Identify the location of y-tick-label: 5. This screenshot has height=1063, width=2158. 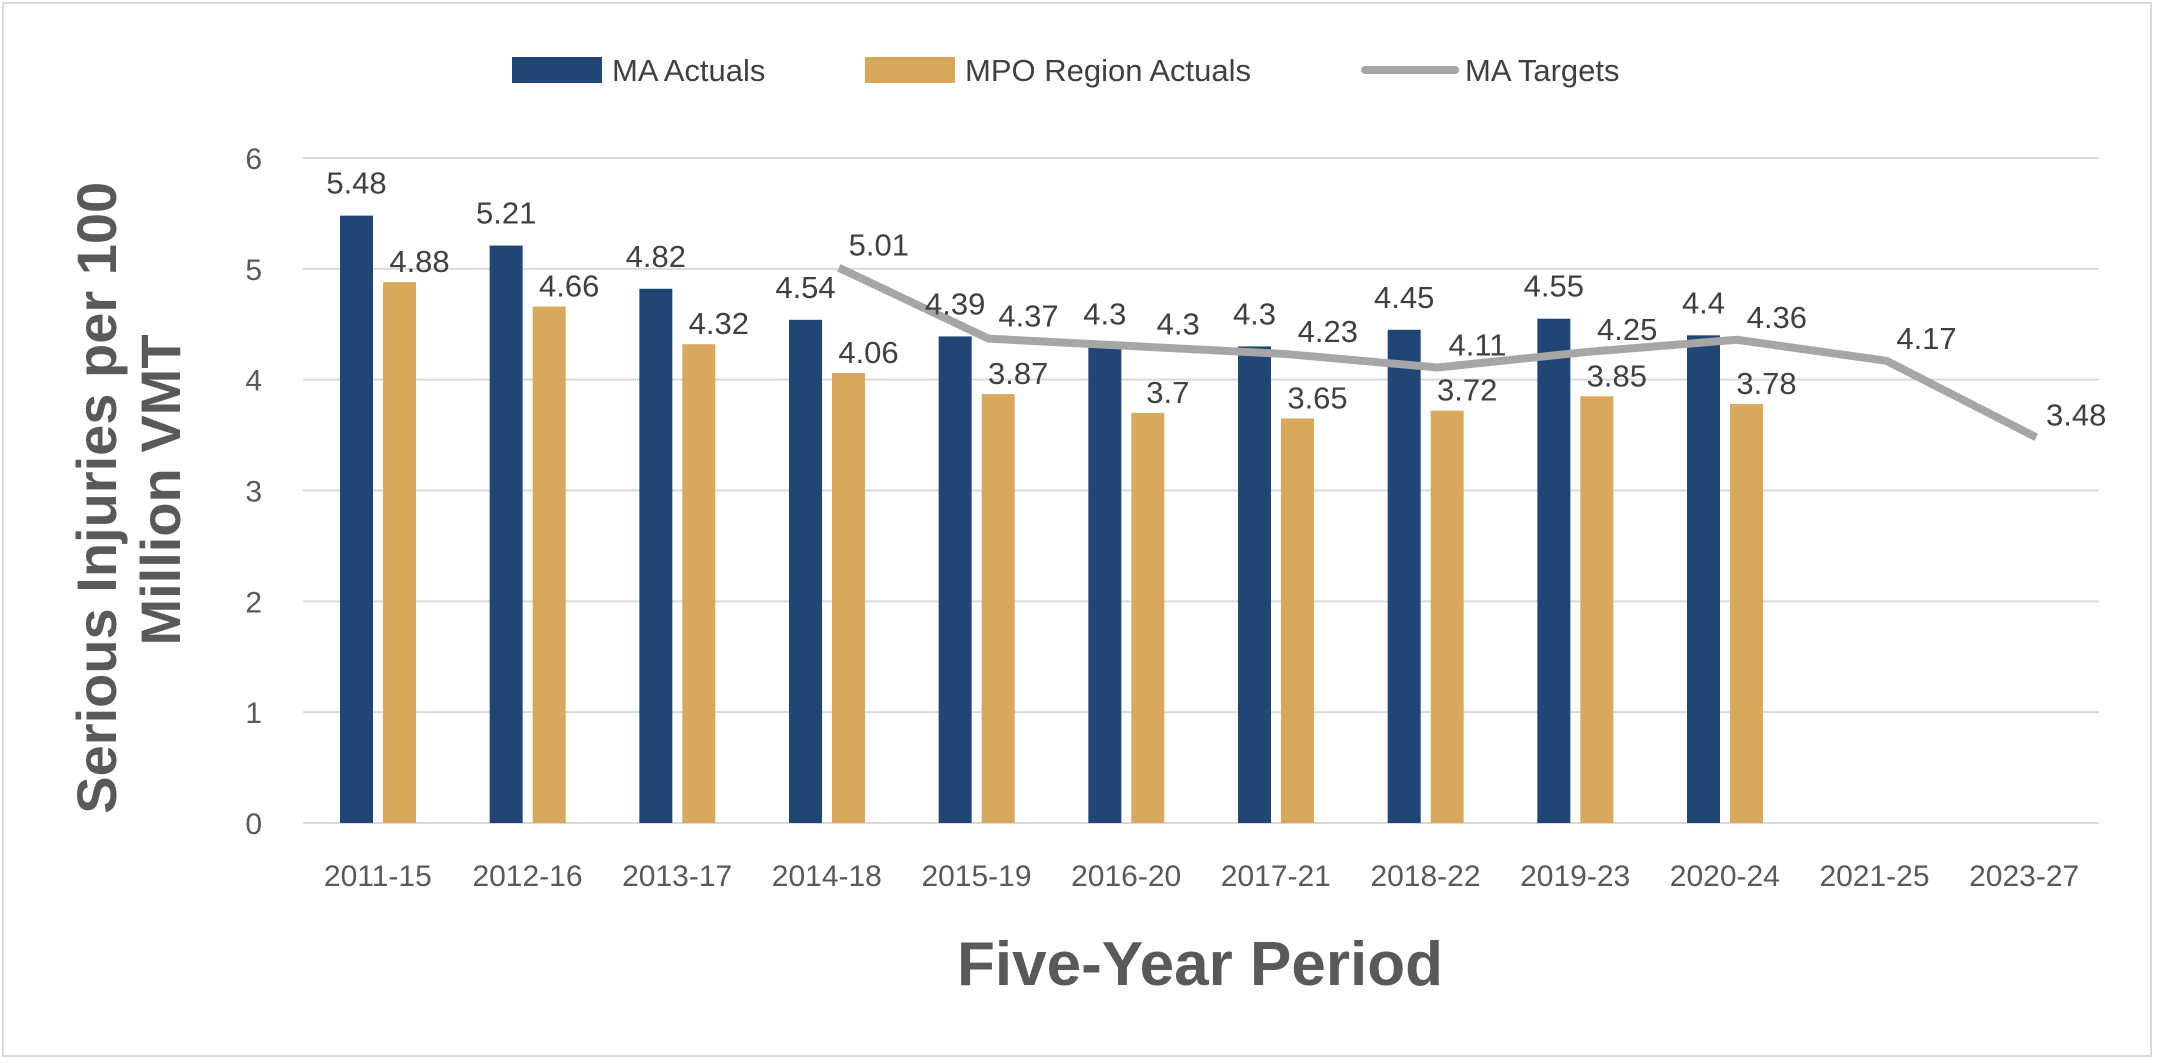
(253, 270).